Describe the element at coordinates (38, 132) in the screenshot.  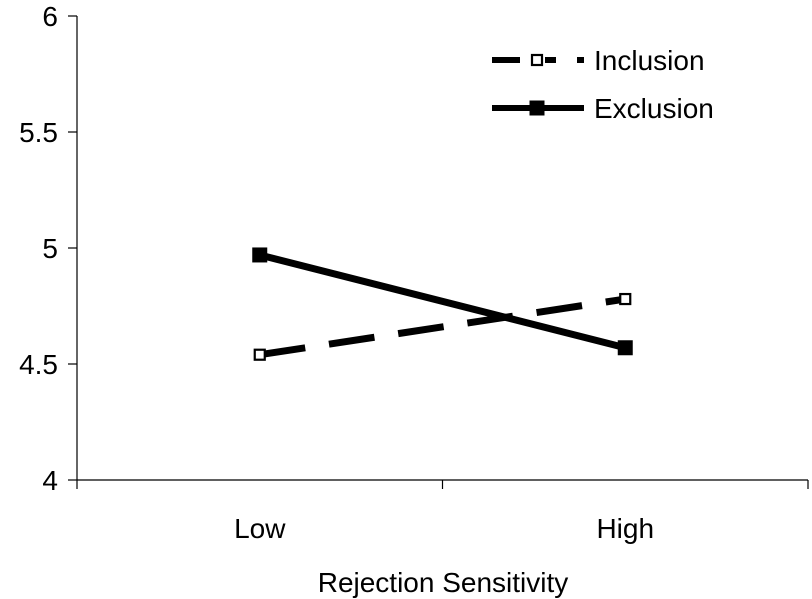
I see `y-tick-label: 5.5` at that location.